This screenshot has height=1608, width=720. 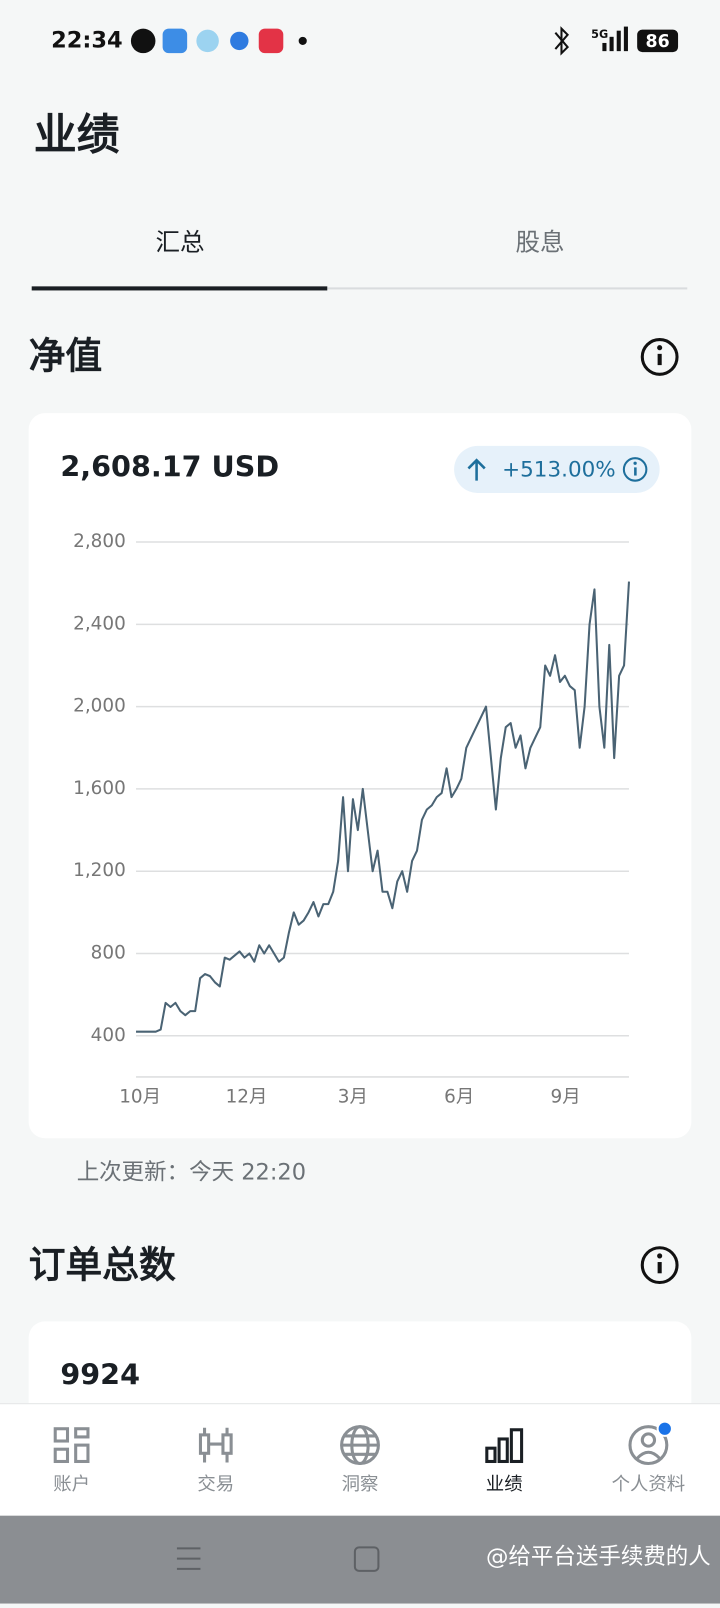 What do you see at coordinates (99, 706) in the screenshot?
I see `y-tick-label: 2,000` at bounding box center [99, 706].